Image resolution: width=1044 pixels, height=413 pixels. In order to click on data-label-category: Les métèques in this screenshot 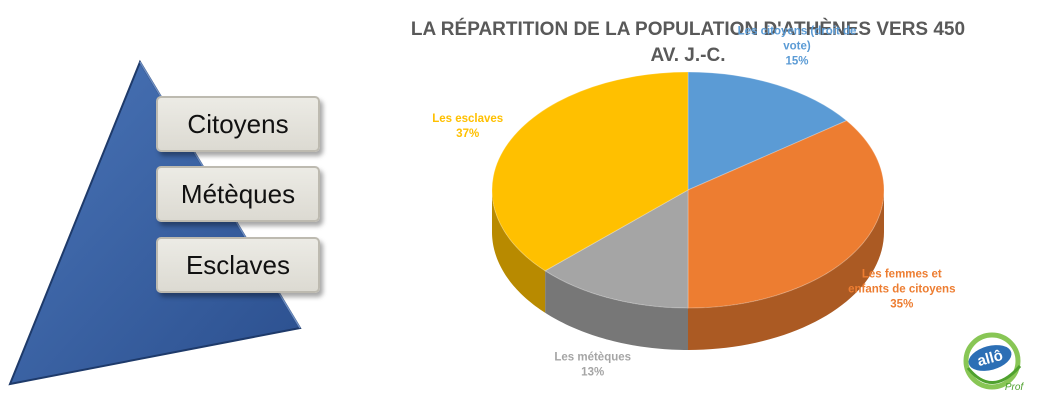, I will do `click(592, 357)`.